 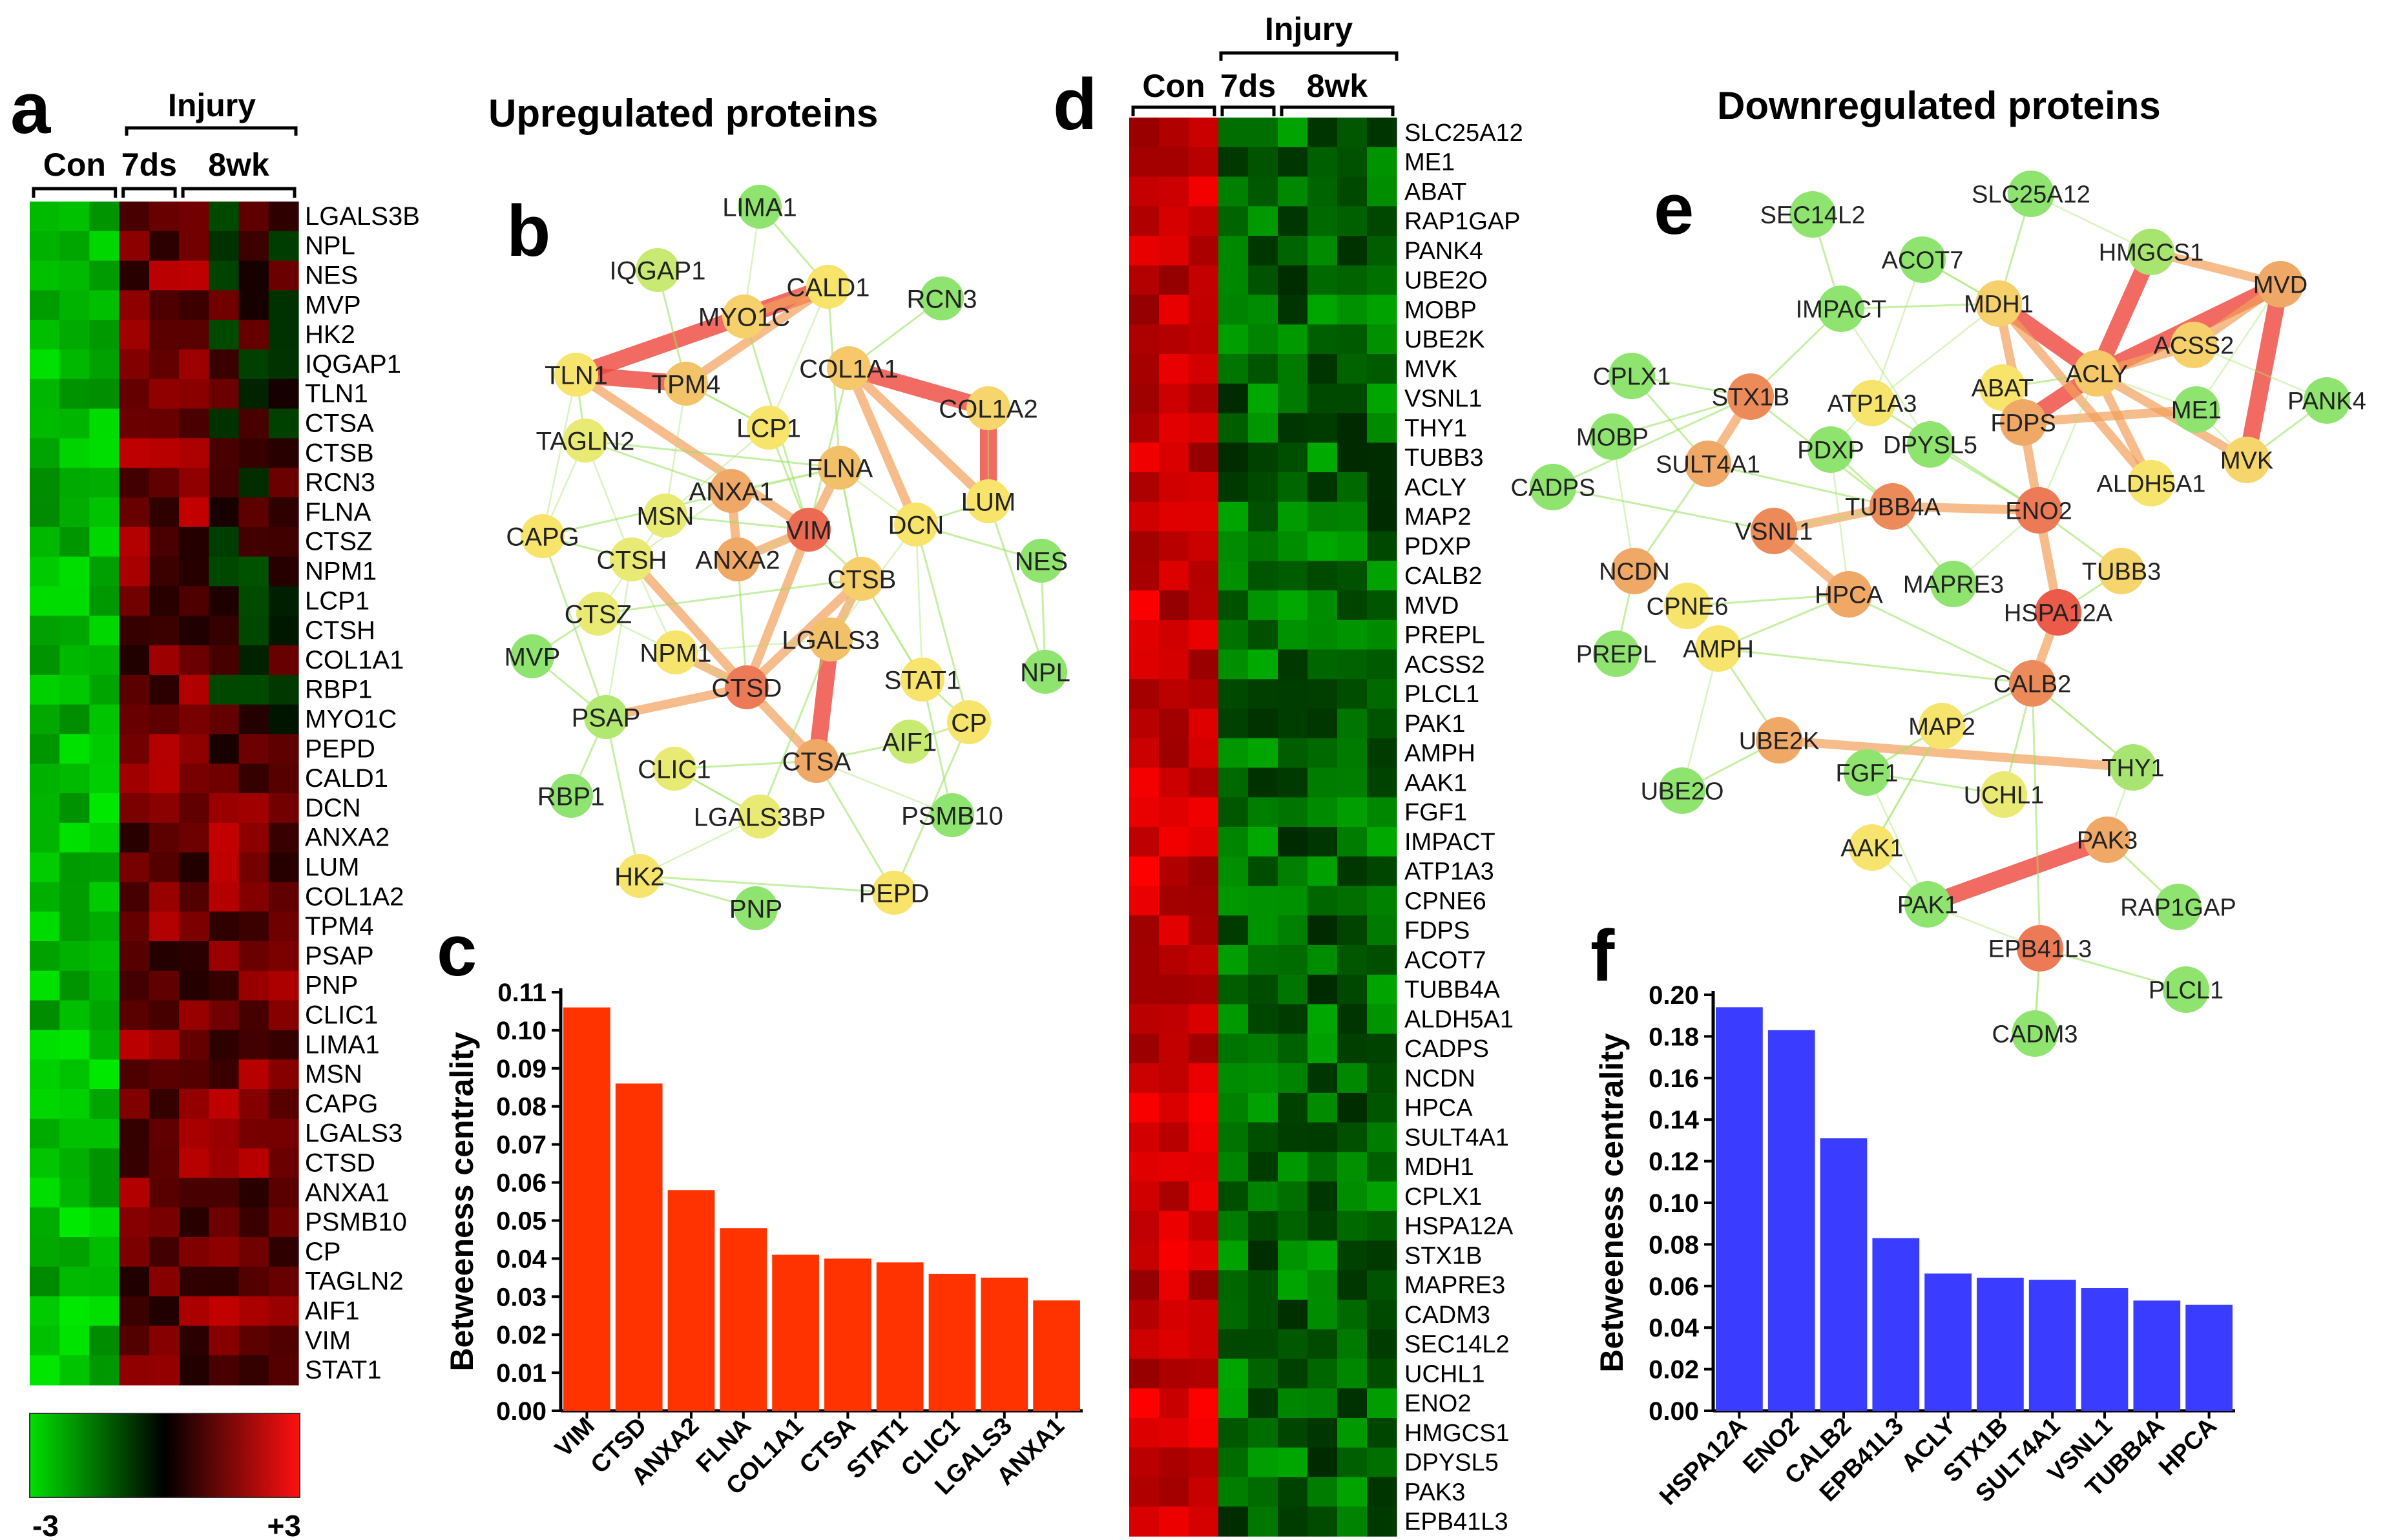 What do you see at coordinates (342, 1044) in the screenshot?
I see `gene-label: LIMA1` at bounding box center [342, 1044].